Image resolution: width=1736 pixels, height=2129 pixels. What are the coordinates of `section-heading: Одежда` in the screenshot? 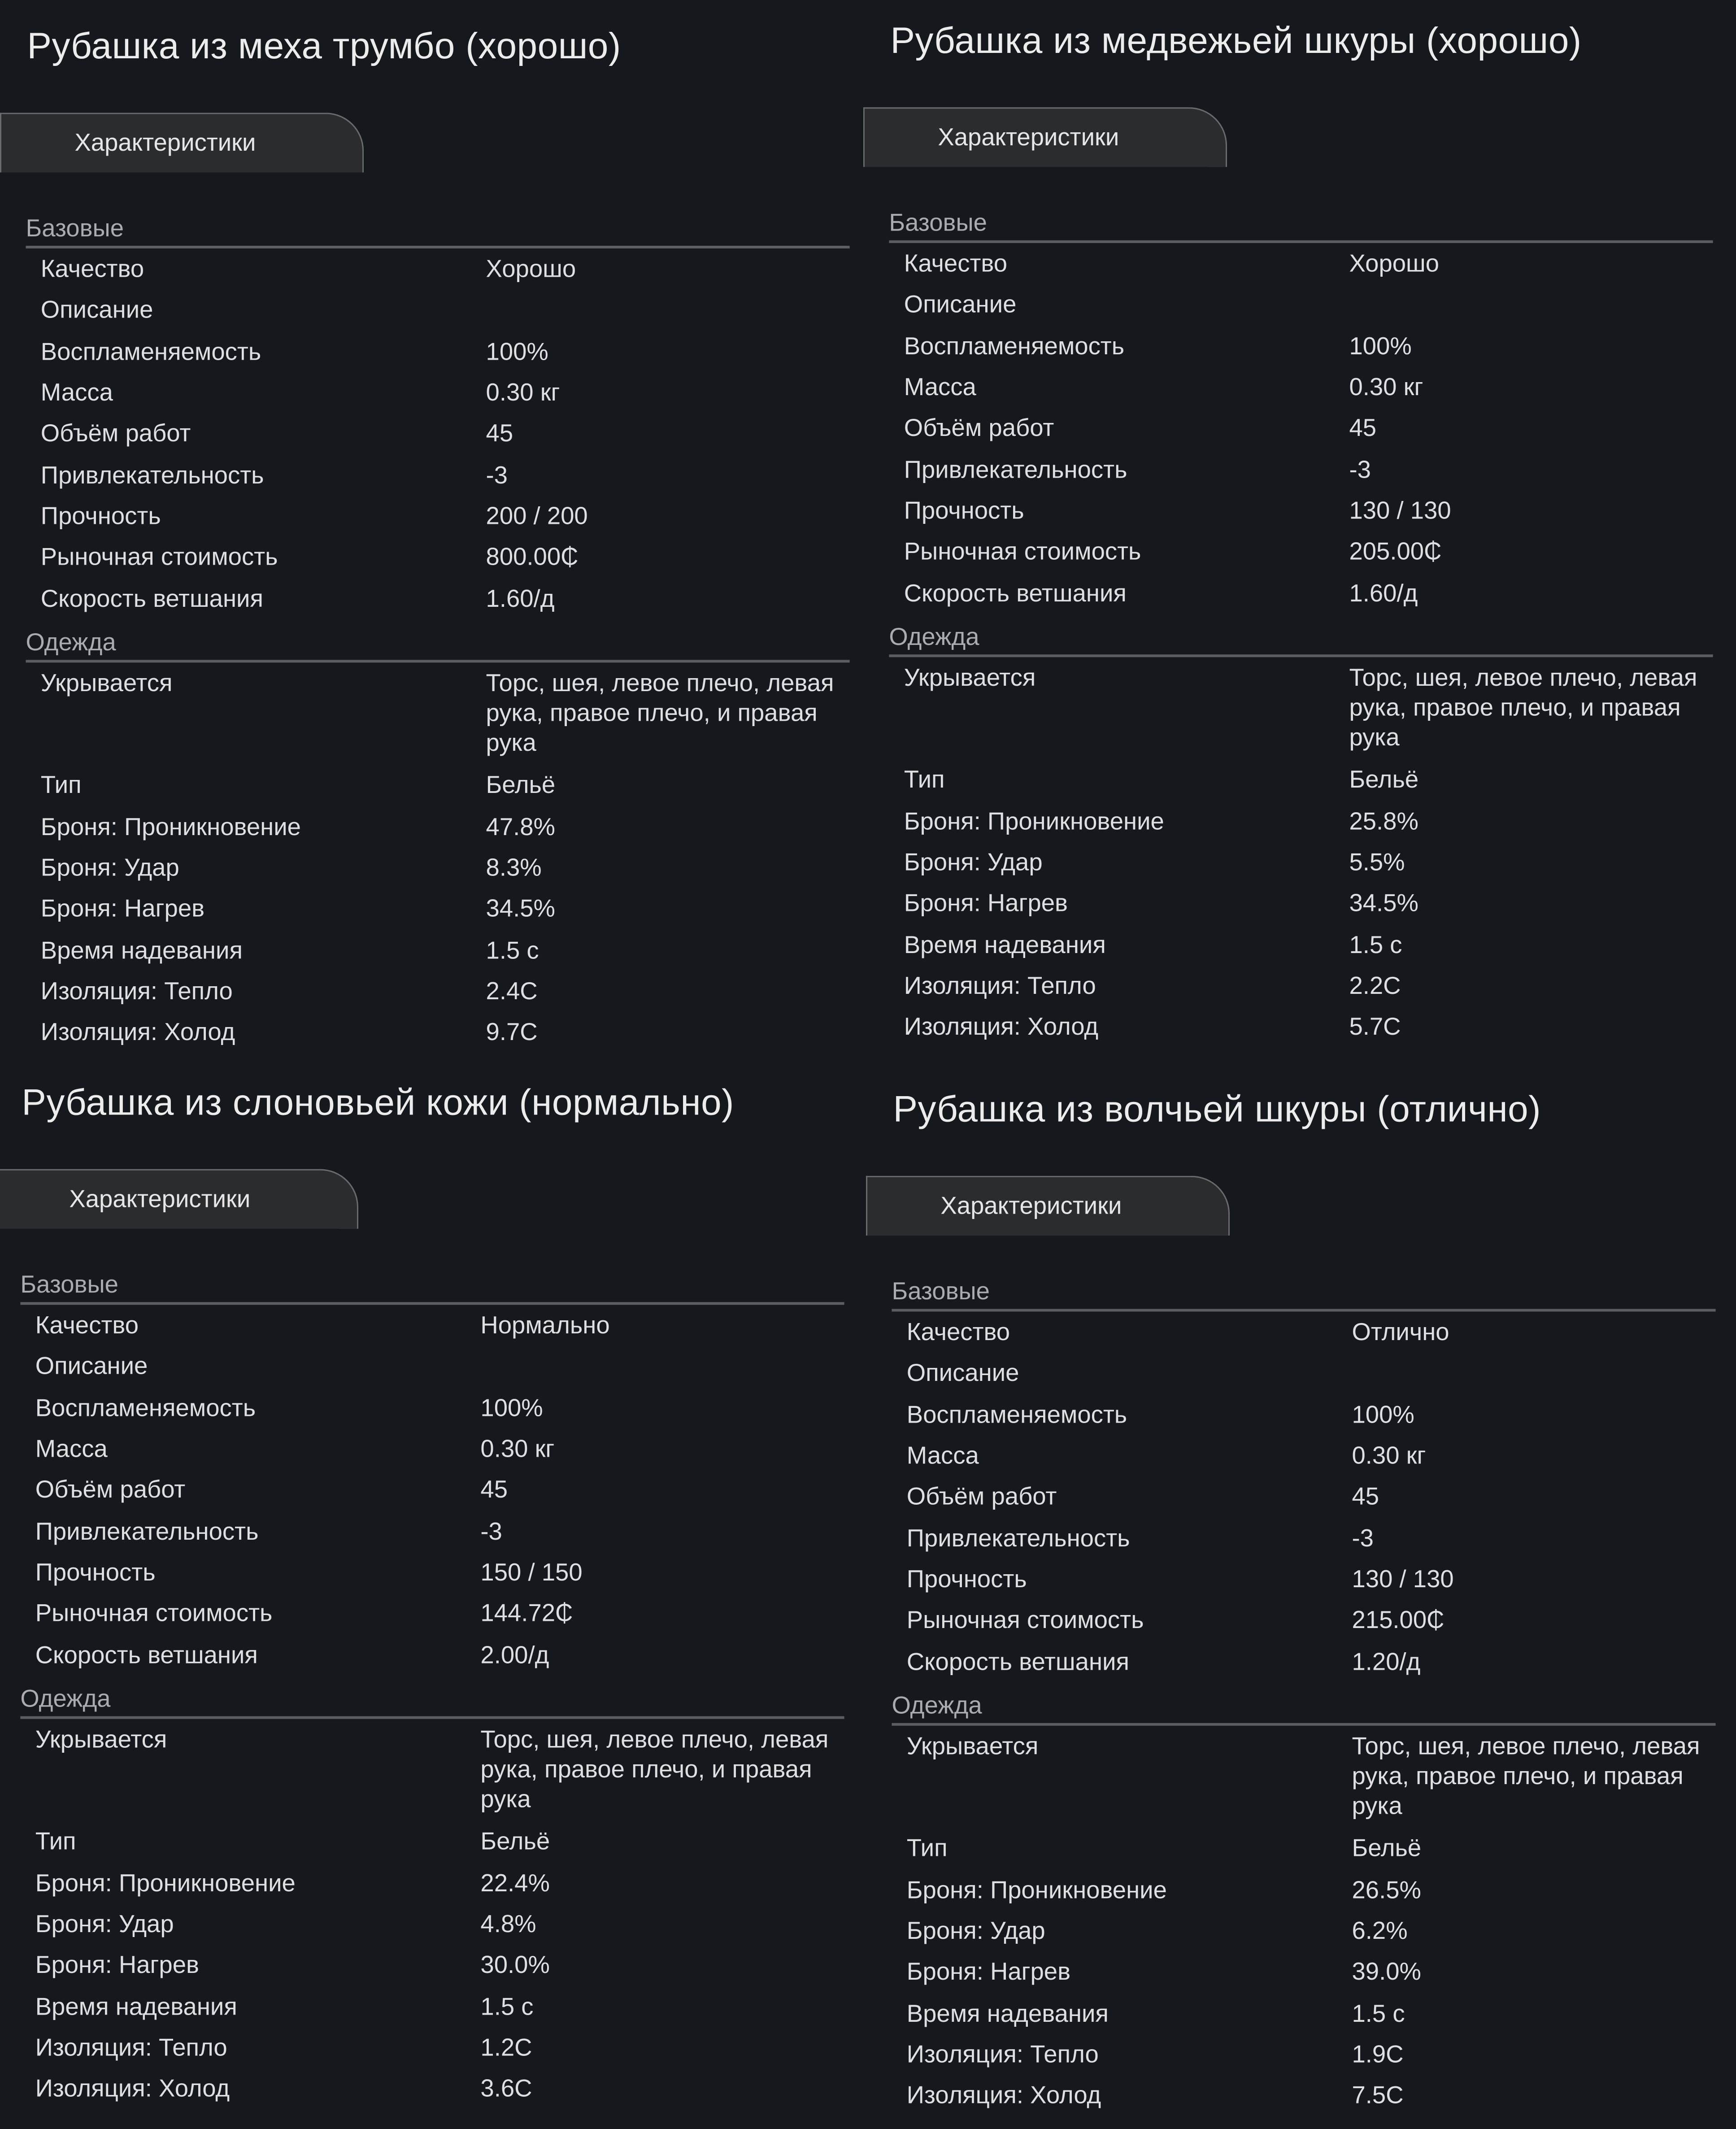 It's located at (65, 1698).